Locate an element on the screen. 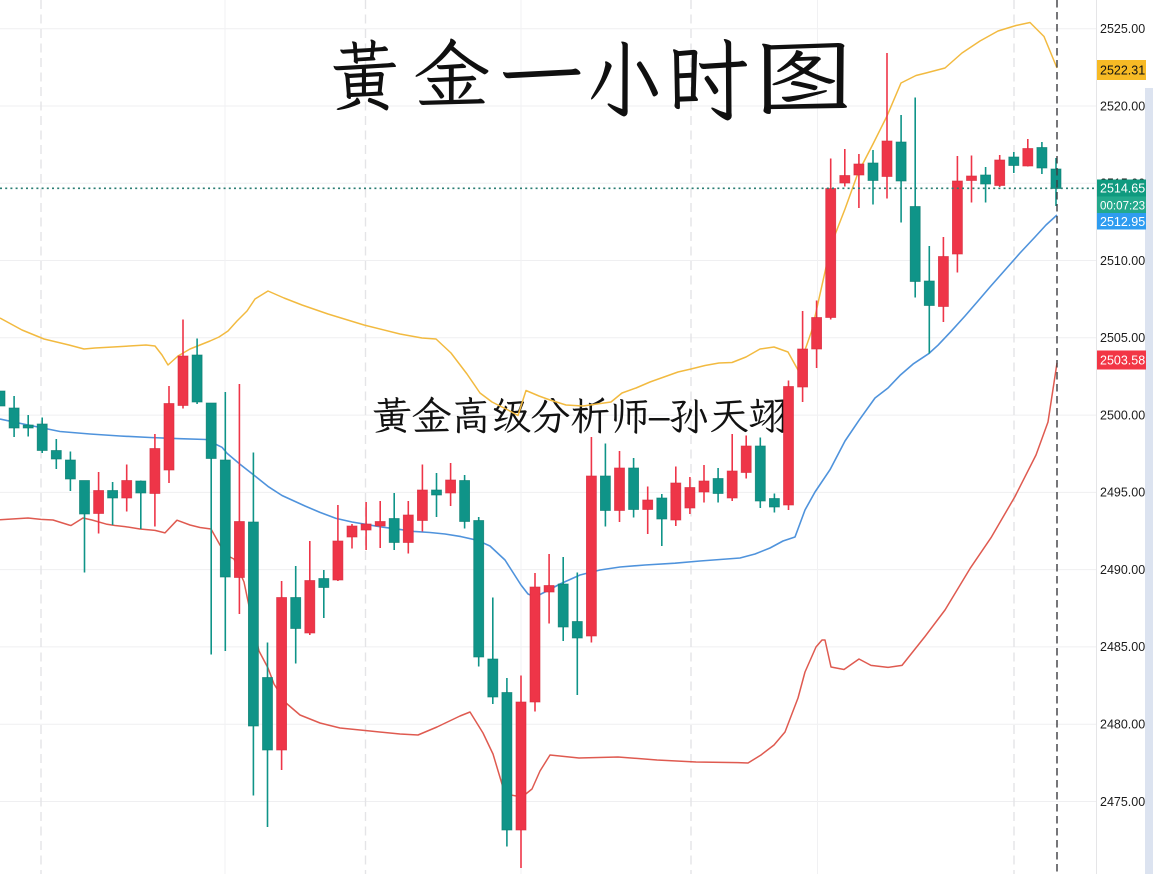  svg-text: 2514.65 is located at coordinates (1122, 189).